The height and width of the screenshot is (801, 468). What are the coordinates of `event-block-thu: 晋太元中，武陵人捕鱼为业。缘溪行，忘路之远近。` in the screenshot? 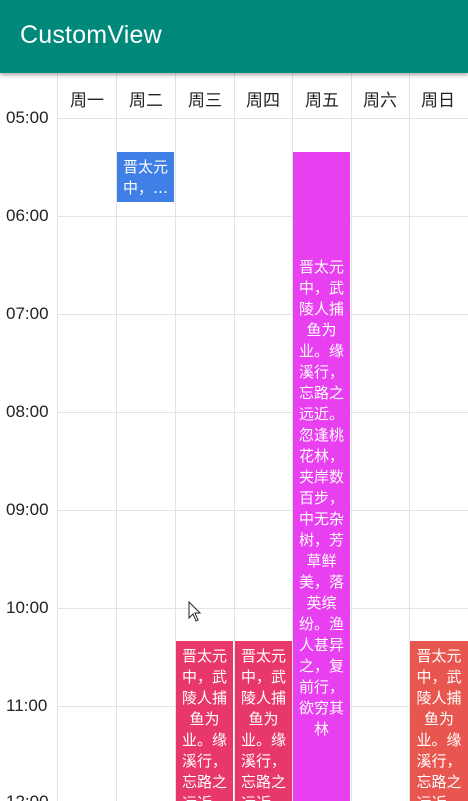 It's located at (263, 721).